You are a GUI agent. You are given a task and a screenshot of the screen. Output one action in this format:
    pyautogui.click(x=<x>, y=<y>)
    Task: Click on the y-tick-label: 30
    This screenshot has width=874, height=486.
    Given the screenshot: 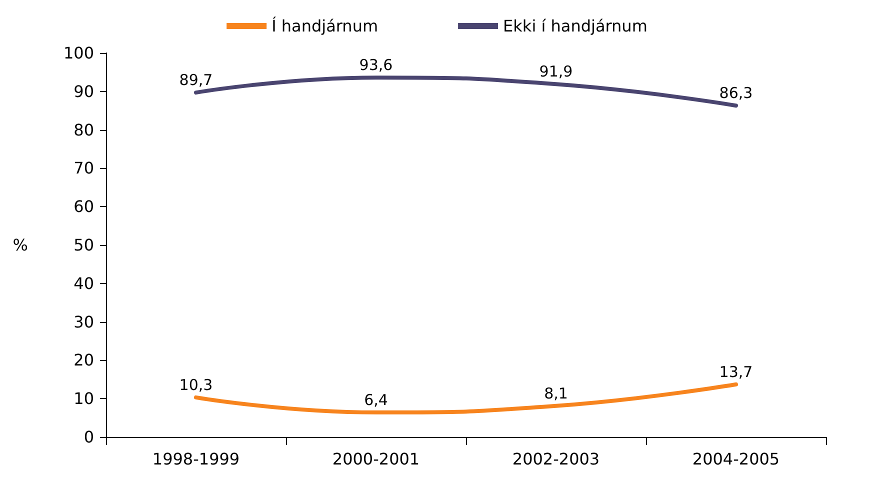 What is the action you would take?
    pyautogui.click(x=84, y=322)
    